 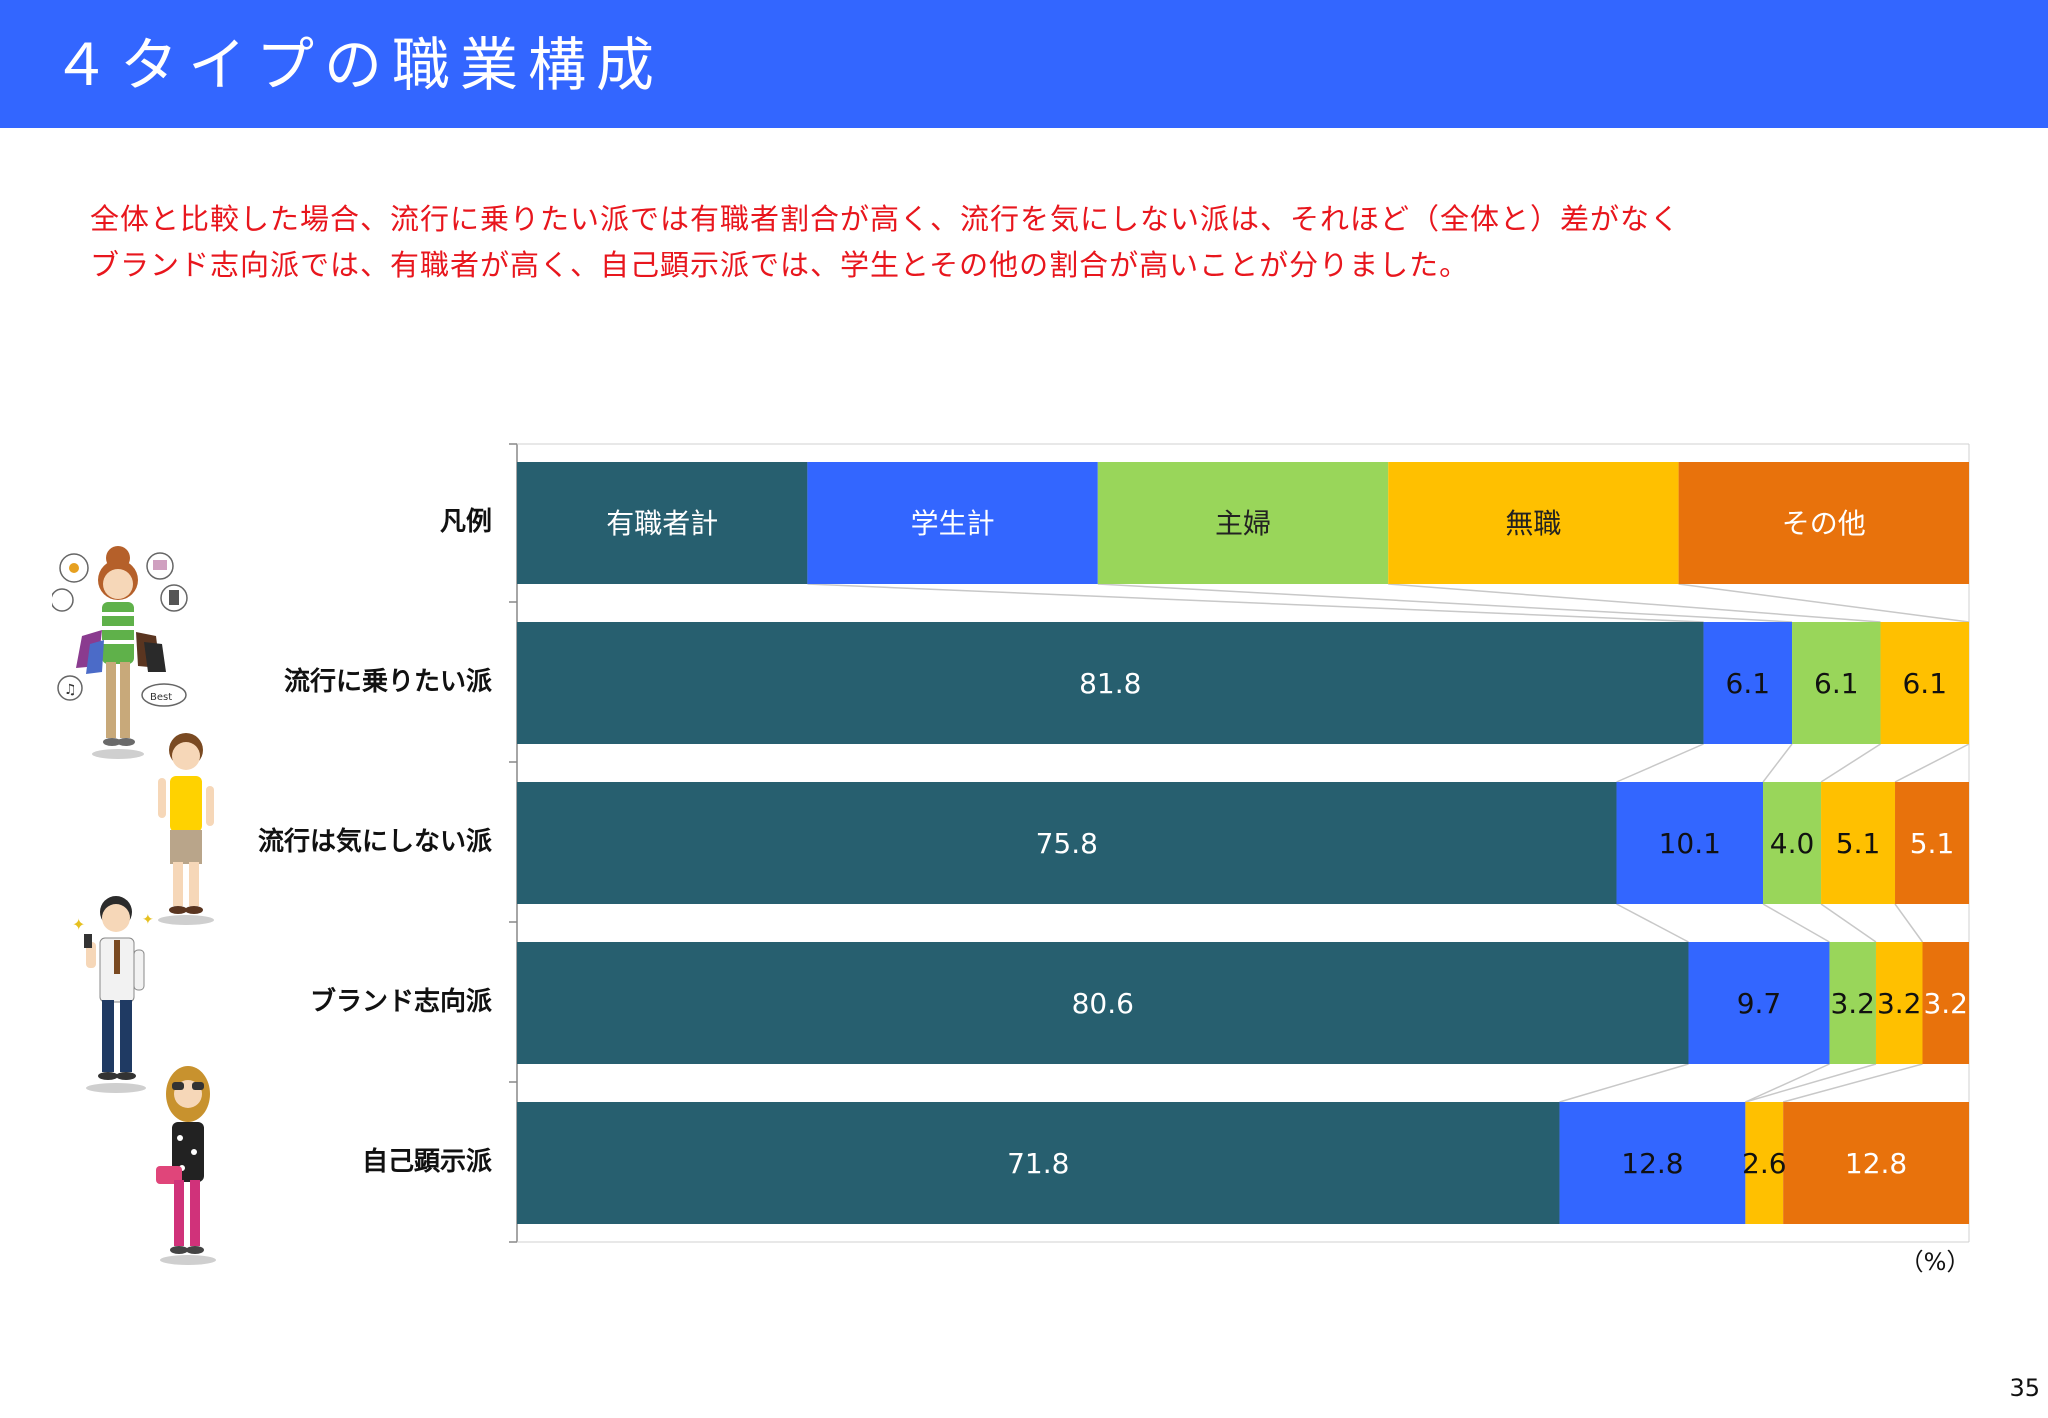 What do you see at coordinates (374, 842) in the screenshot?
I see `category-label-trend-indifferent: 流行は気にしない派` at bounding box center [374, 842].